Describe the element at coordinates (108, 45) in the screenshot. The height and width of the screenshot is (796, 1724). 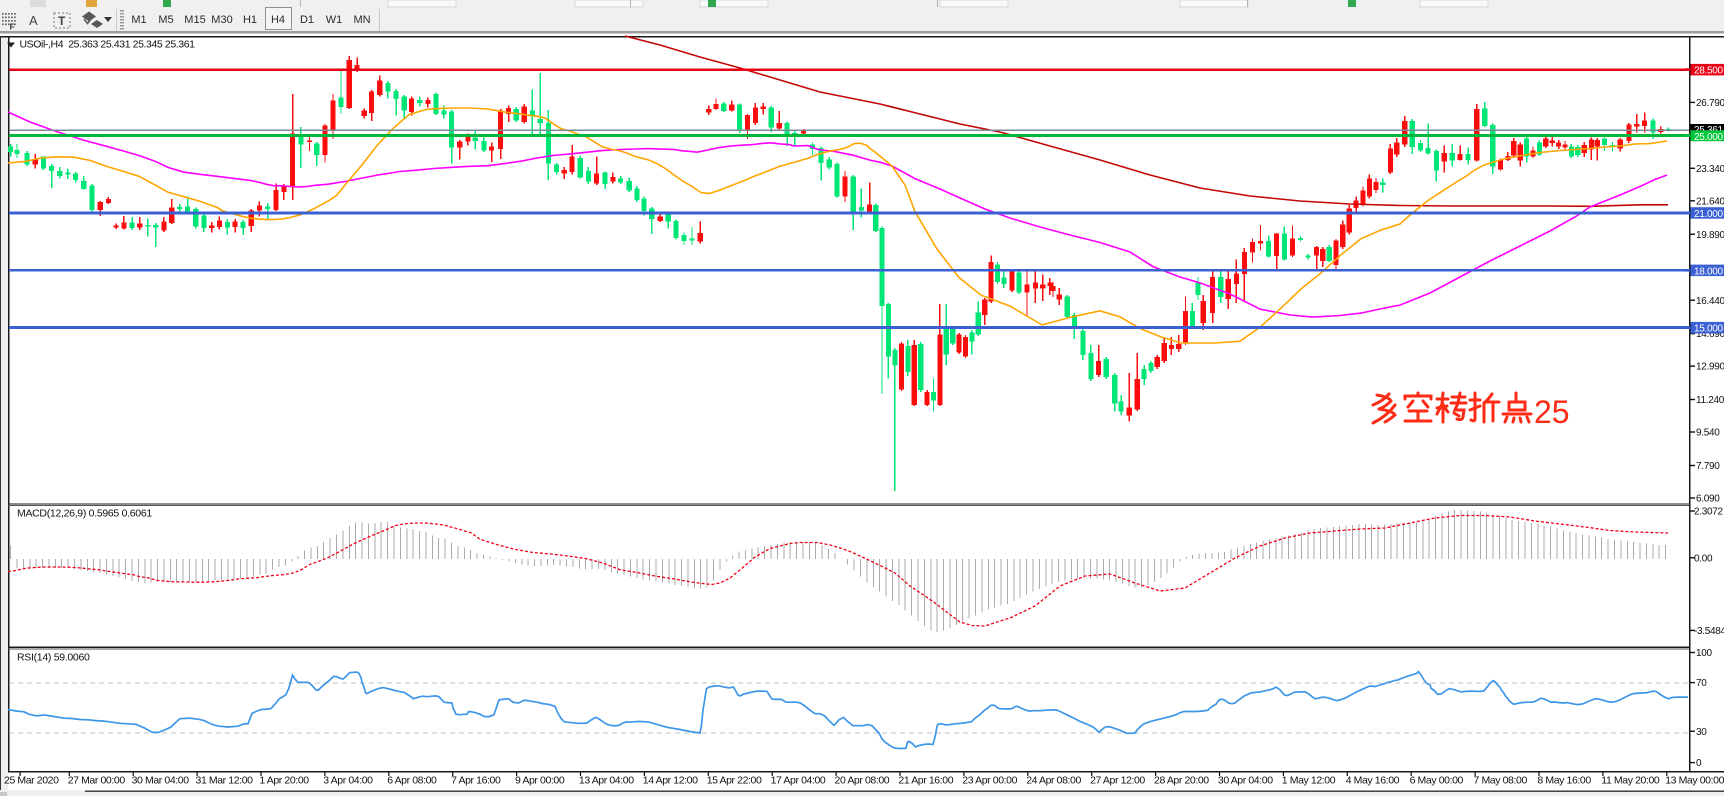
I see `svg-text:USOil-,H4 25.363 25.431 25.34: USOil-,H4 25.363 25.431 25.345 25.361` at that location.